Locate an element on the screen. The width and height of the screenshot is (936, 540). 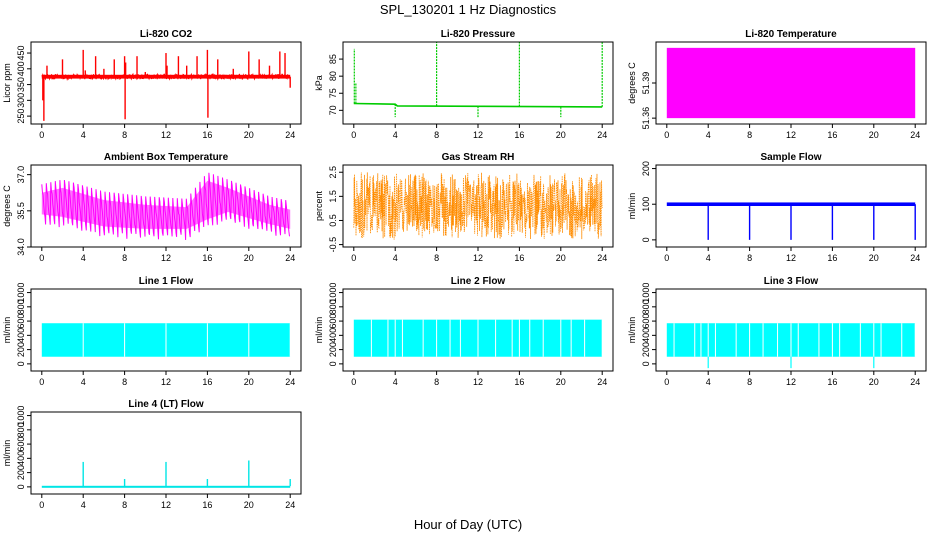
panel-6: Sample Flow 0 4 8 12 16 20 24 0 100 200 ml/min is located at coordinates (777, 207).